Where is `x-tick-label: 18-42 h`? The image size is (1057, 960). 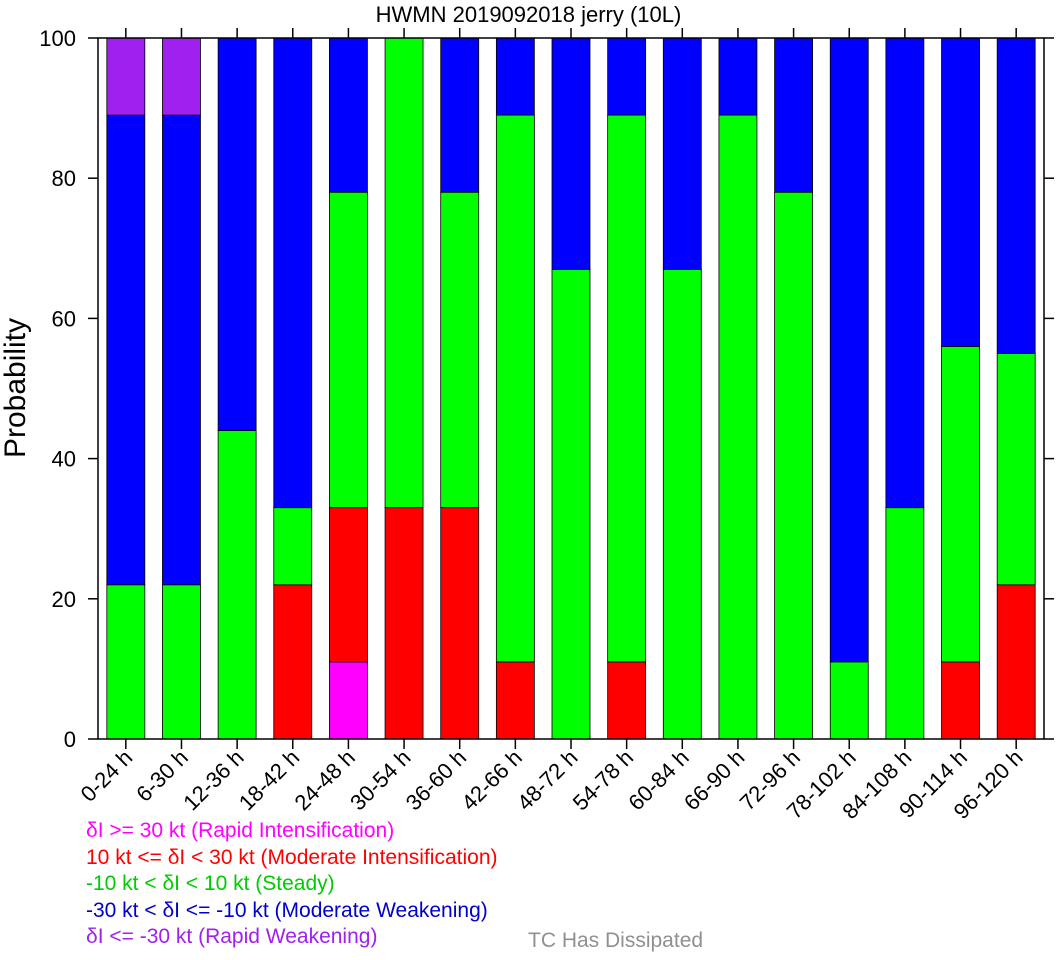 x-tick-label: 18-42 h is located at coordinates (269, 780).